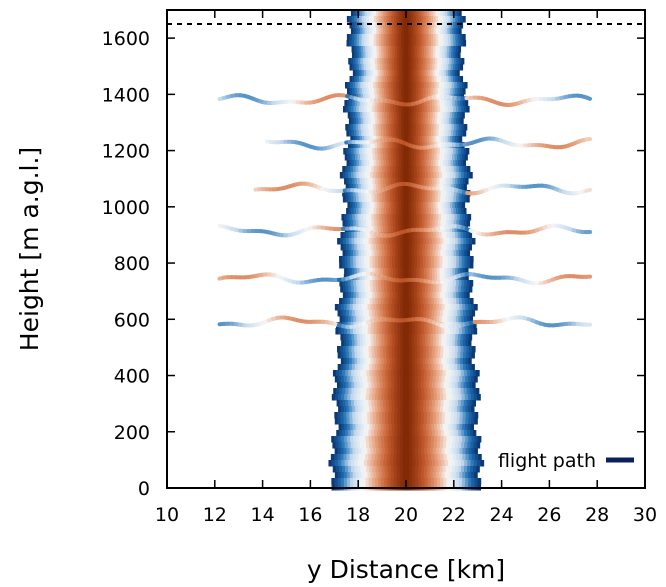 The image size is (666, 587). I want to click on x-tick-label: 10, so click(167, 515).